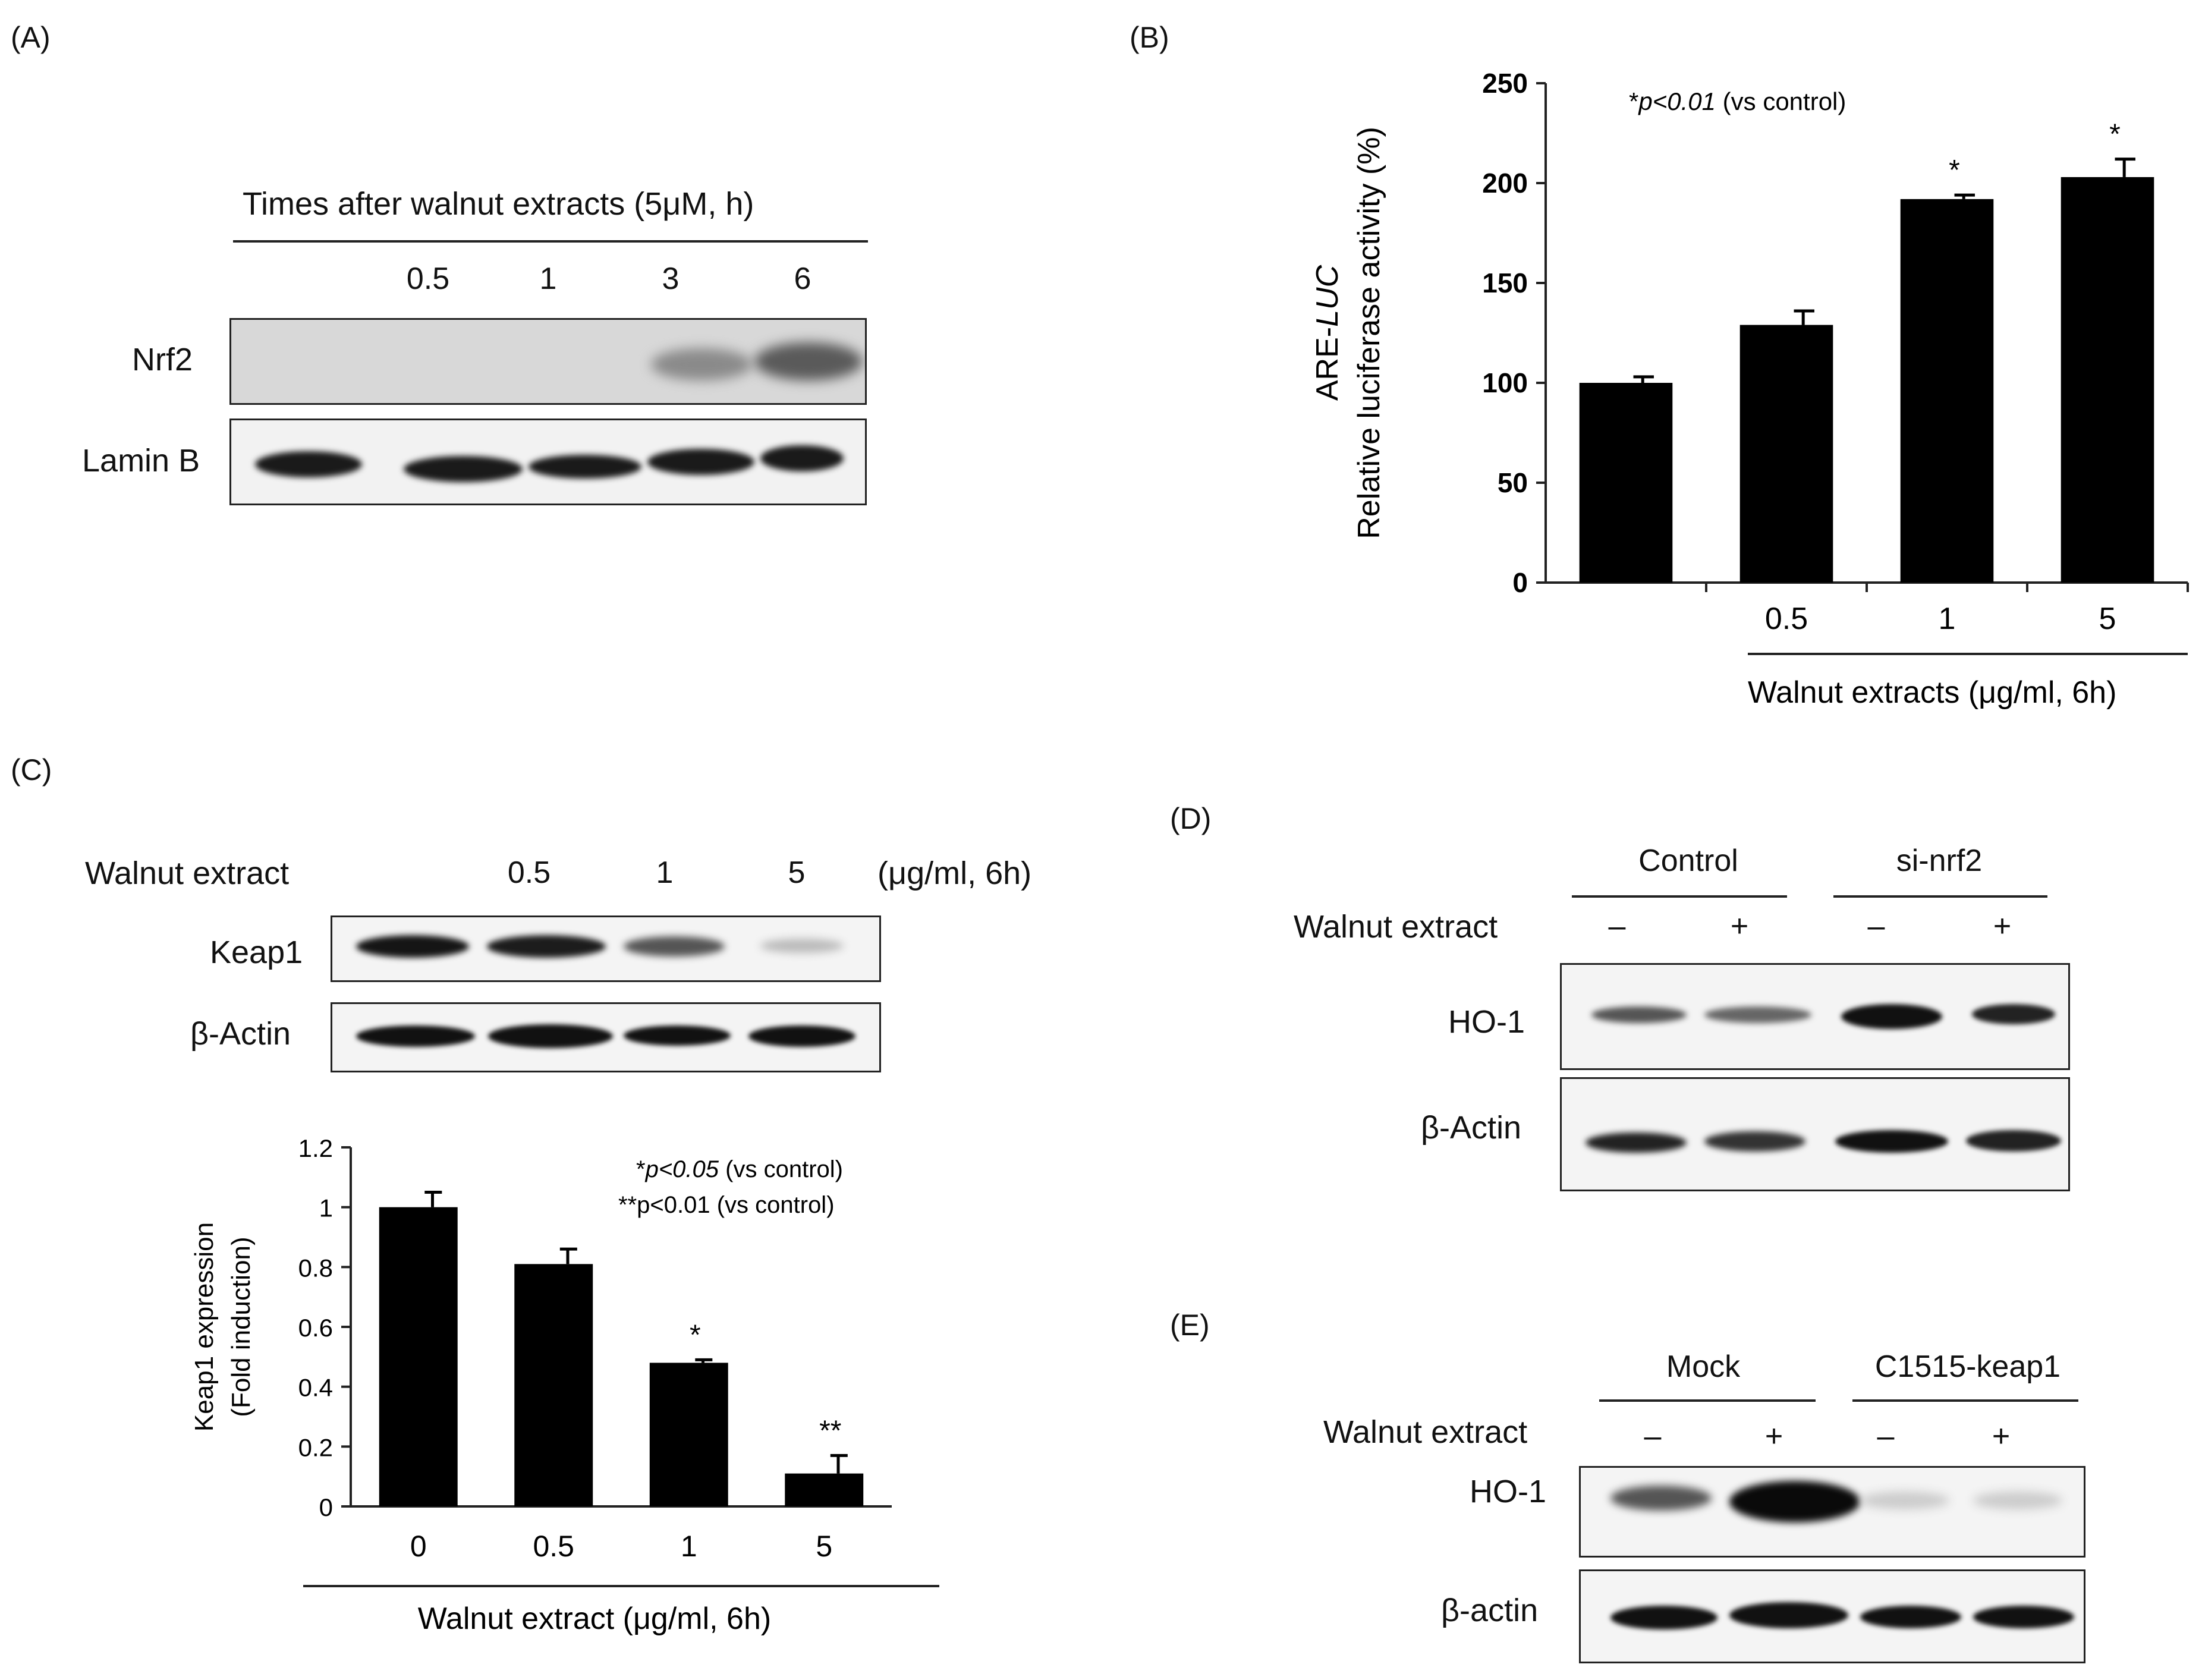  Describe the element at coordinates (1617, 926) in the screenshot. I see `panel-d-sign-1: –` at that location.